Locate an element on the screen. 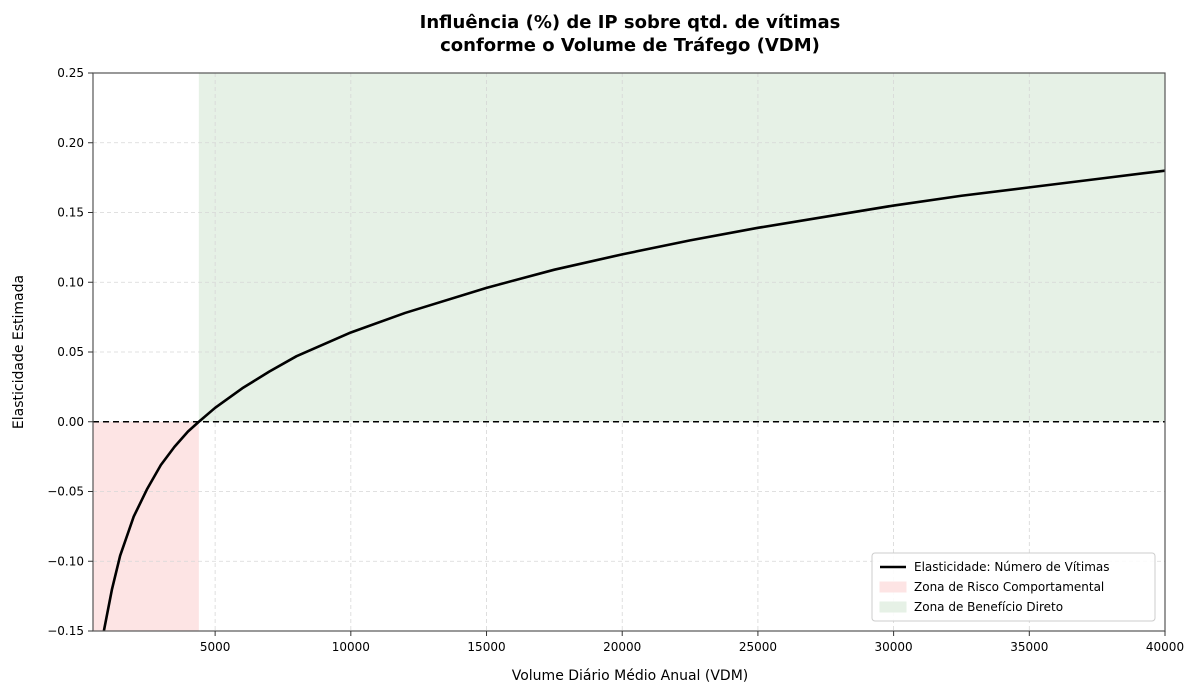 Image resolution: width=1188 pixels, height=683 pixels. y-tick-label: 0.20 is located at coordinates (70, 143).